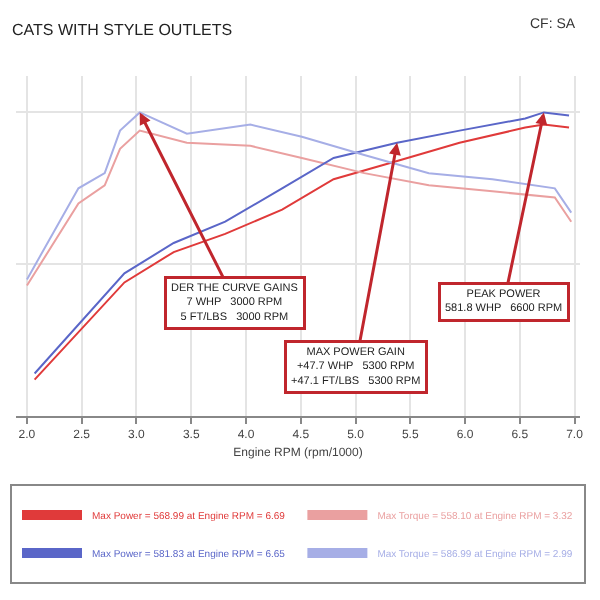 This screenshot has width=600, height=600. What do you see at coordinates (122, 30) in the screenshot?
I see `chart-title: CATS WITH STYLE OUTLETS` at bounding box center [122, 30].